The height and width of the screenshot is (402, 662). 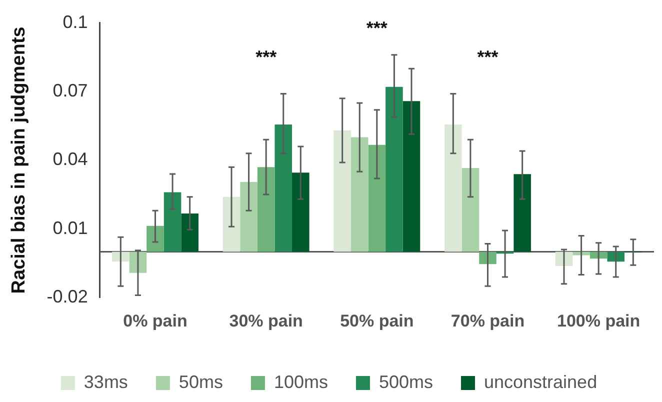 I want to click on x-tick-label: 0% pain, so click(x=155, y=320).